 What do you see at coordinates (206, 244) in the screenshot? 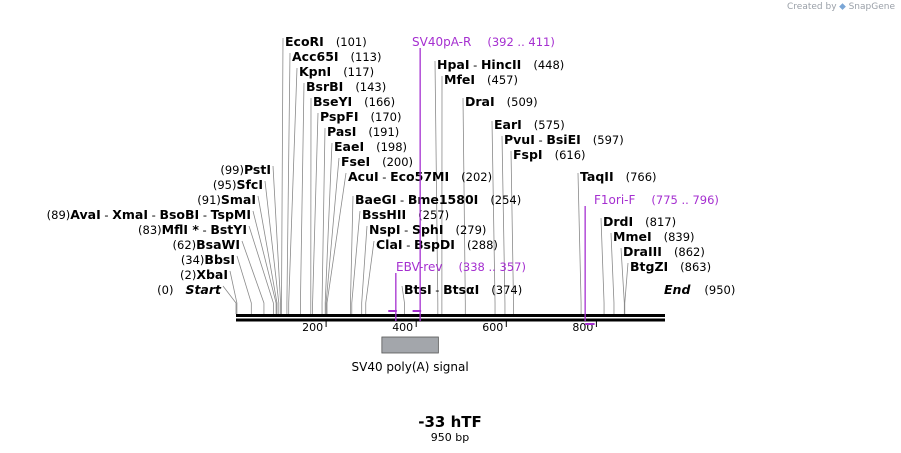
I see `restriction-site-bsawi: (62)BsaWI` at bounding box center [206, 244].